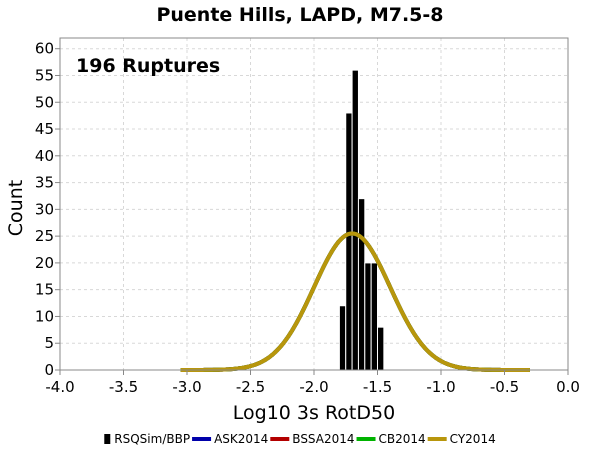 This screenshot has height=450, width=600. What do you see at coordinates (299, 15) in the screenshot?
I see `chart-title: Puente Hills, LAPD, M7.5-8` at bounding box center [299, 15].